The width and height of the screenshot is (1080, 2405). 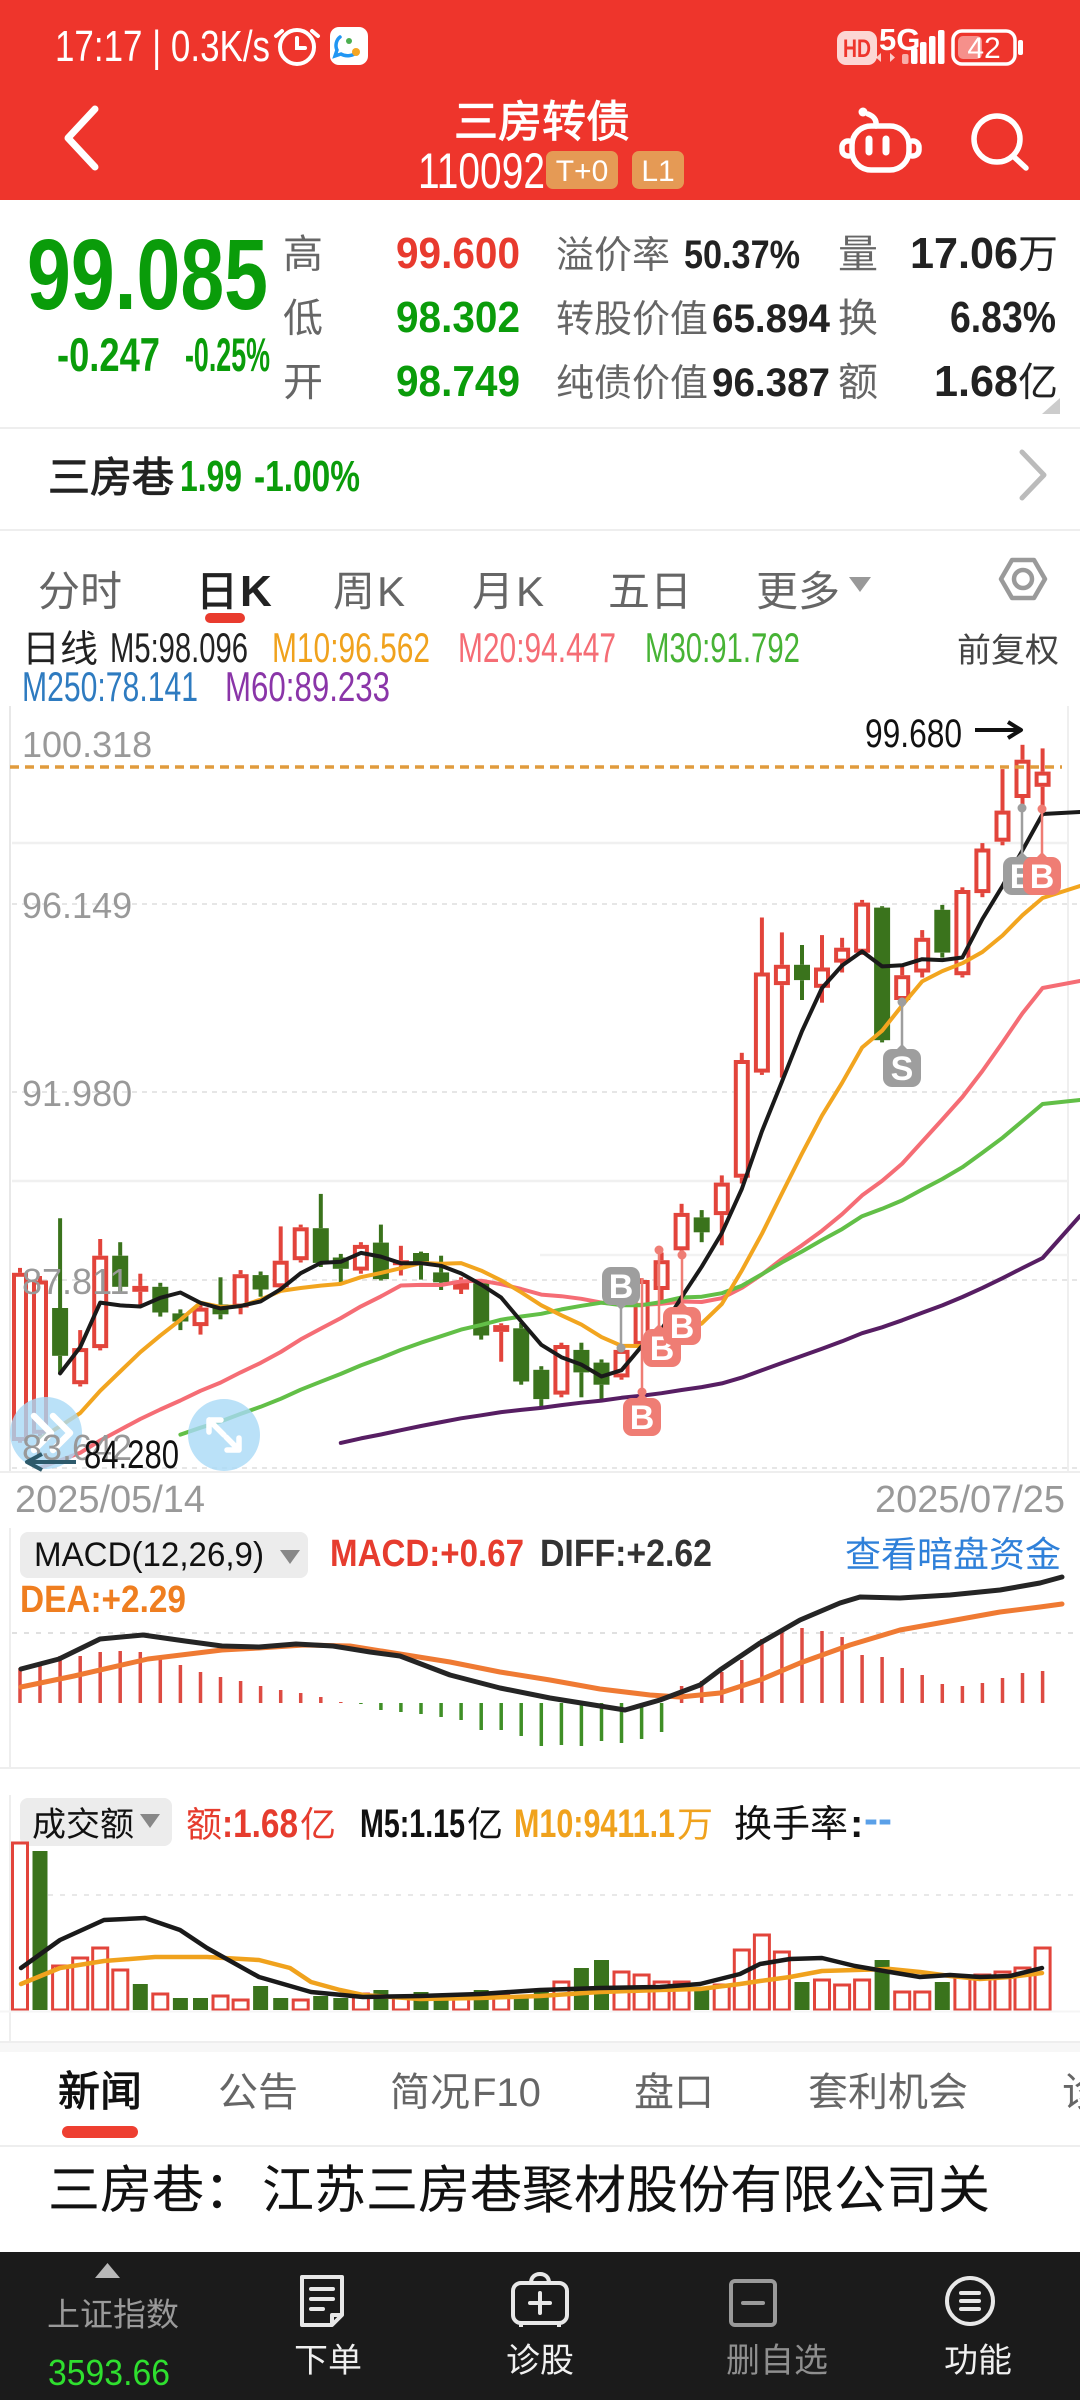 What do you see at coordinates (902, 1069) in the screenshot?
I see `svg-text: S` at bounding box center [902, 1069].